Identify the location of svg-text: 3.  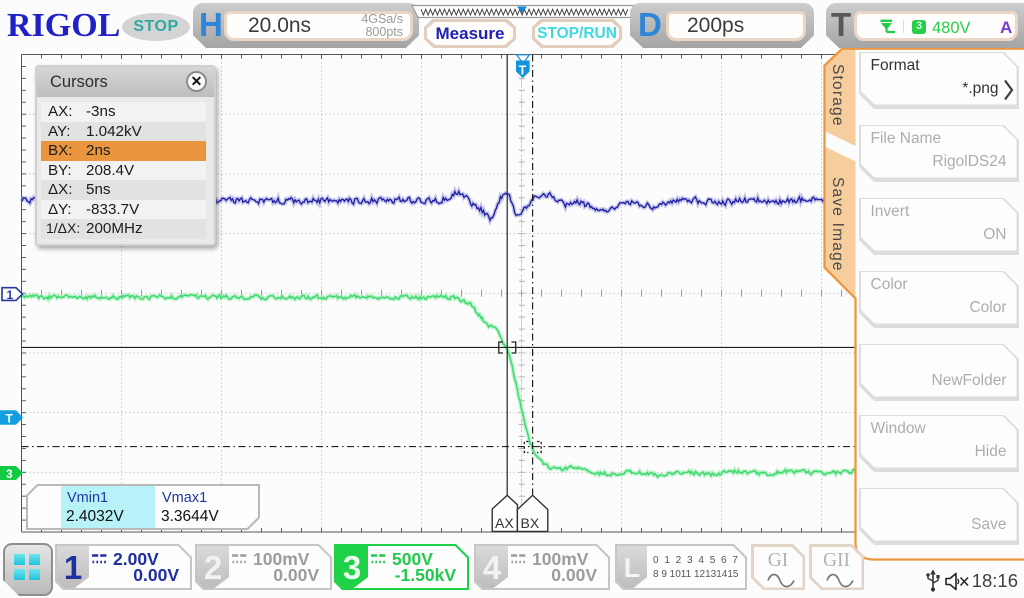
(9, 474).